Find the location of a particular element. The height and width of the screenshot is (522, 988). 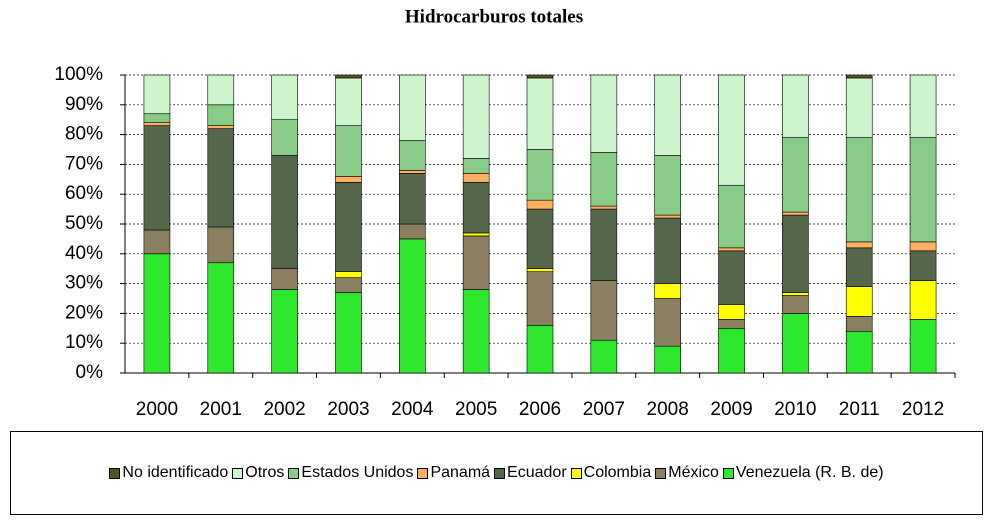

legend-label: Ecuador is located at coordinates (537, 472).